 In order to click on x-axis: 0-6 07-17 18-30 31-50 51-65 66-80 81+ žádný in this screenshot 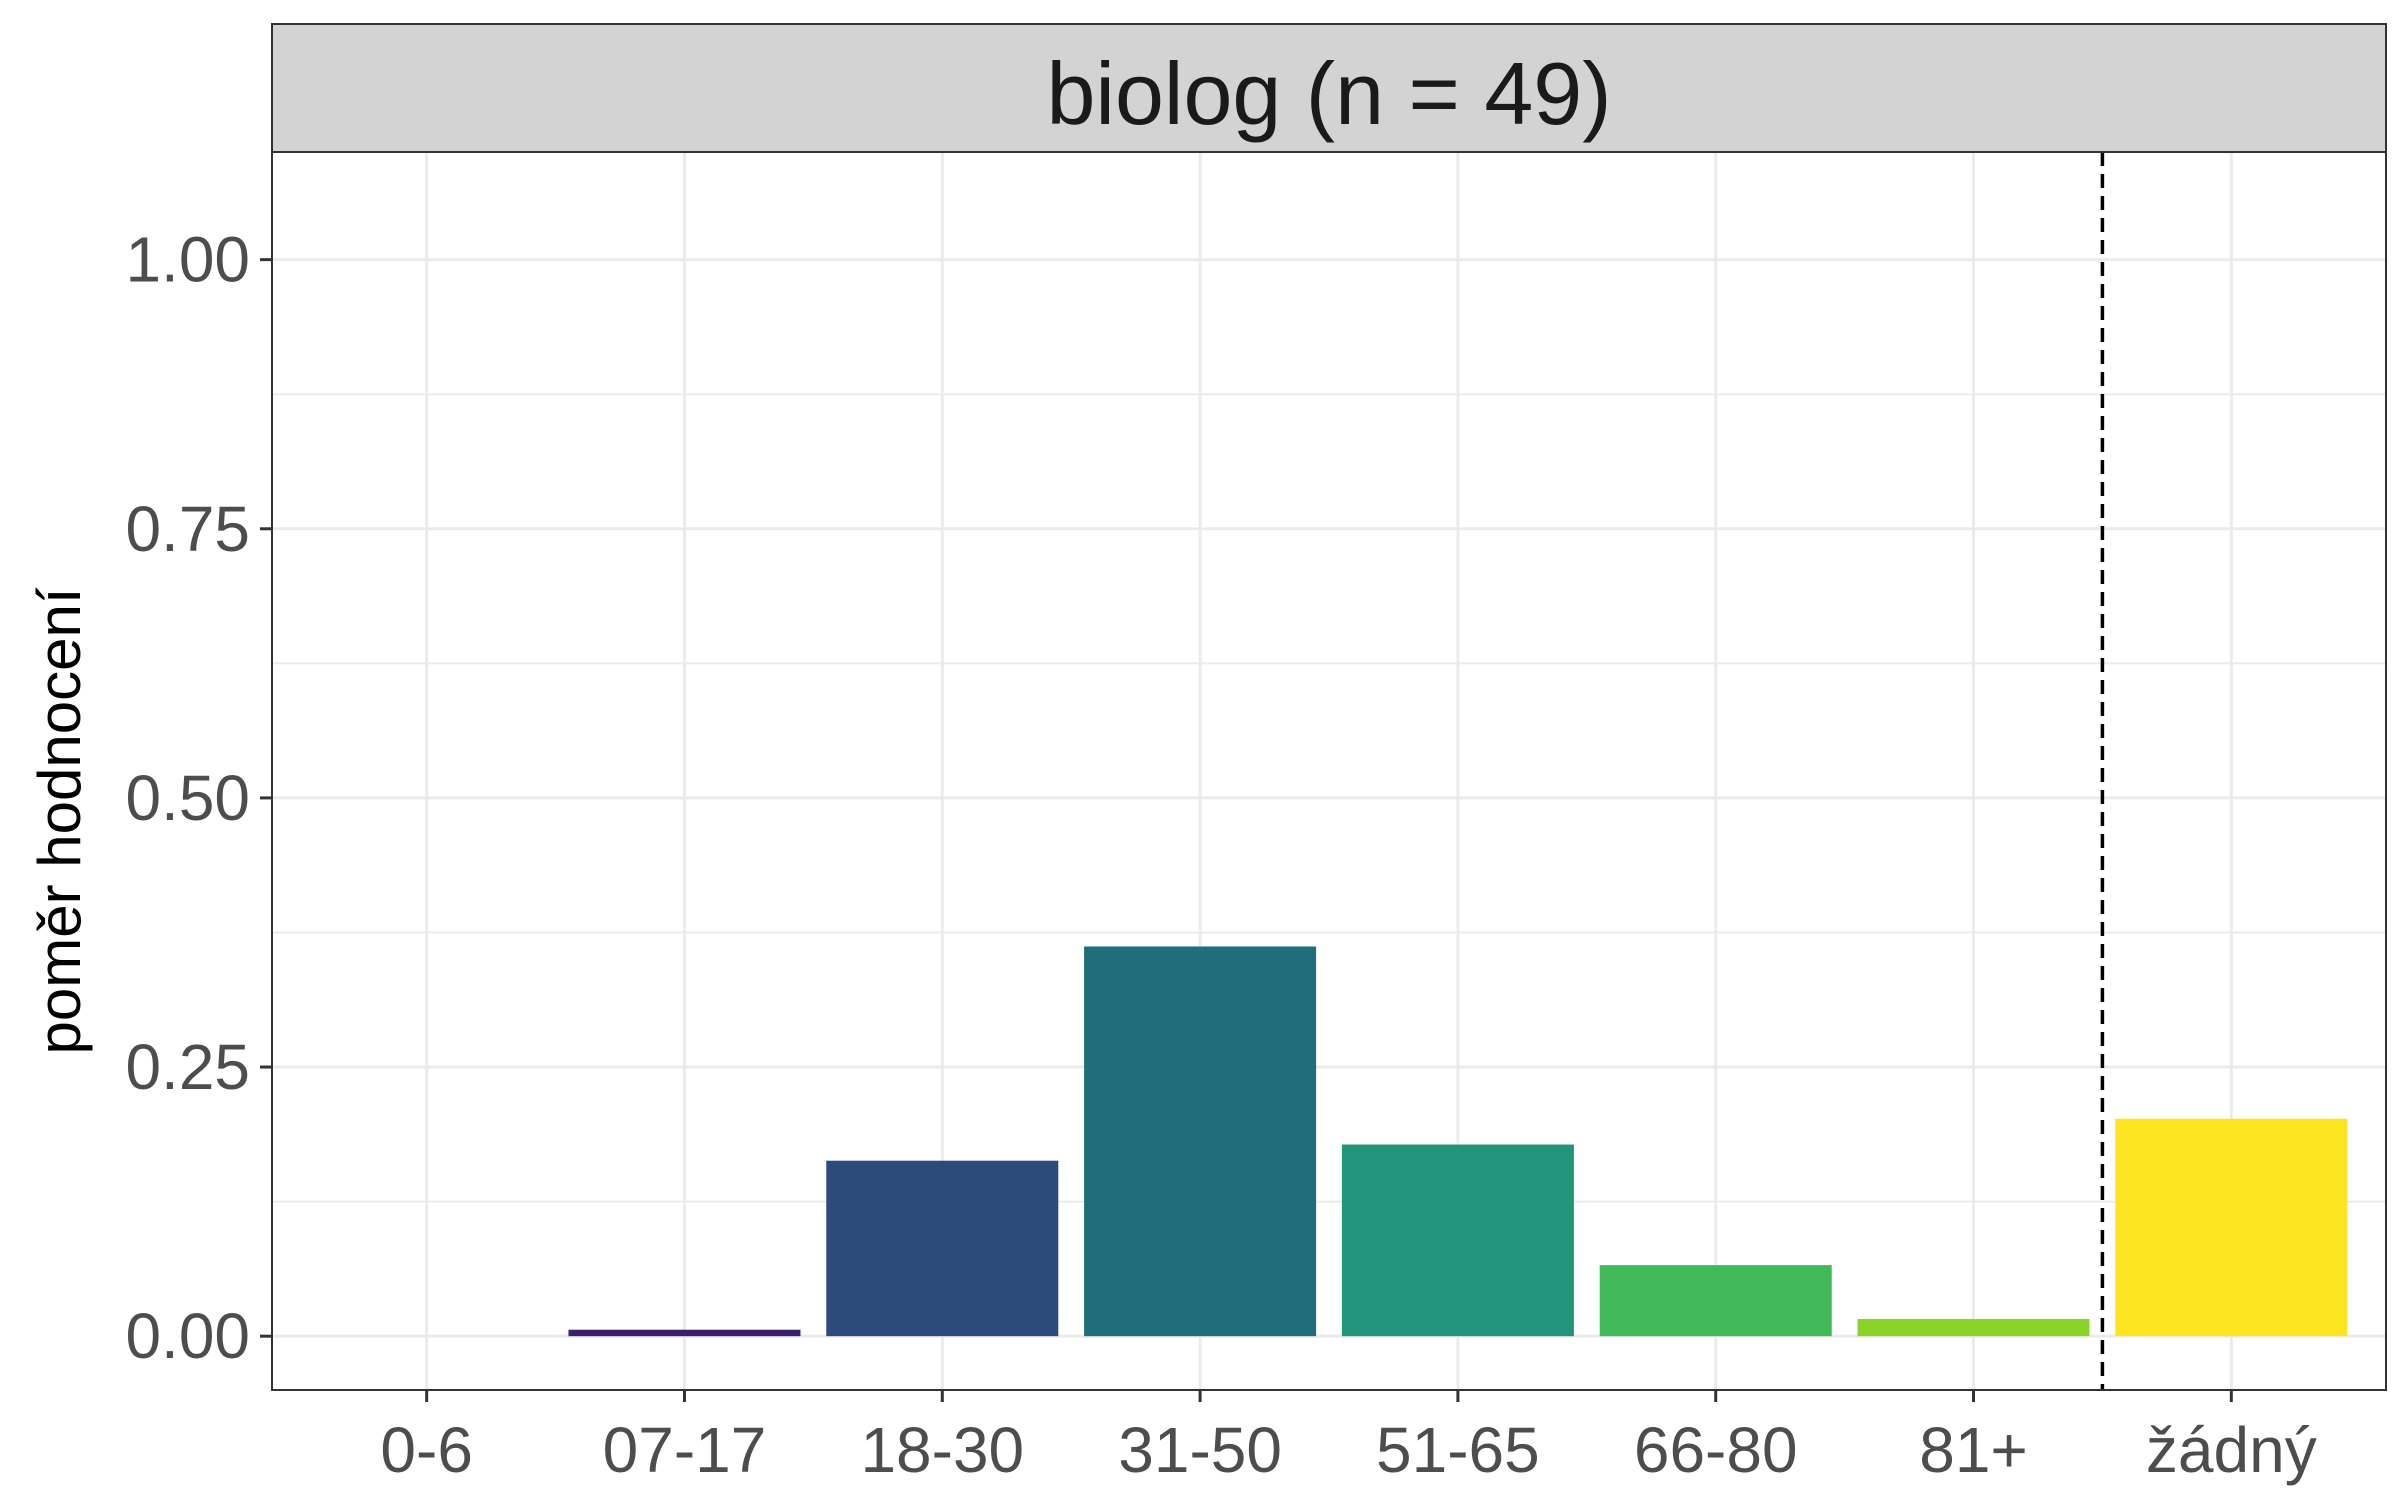, I will do `click(1348, 1438)`.